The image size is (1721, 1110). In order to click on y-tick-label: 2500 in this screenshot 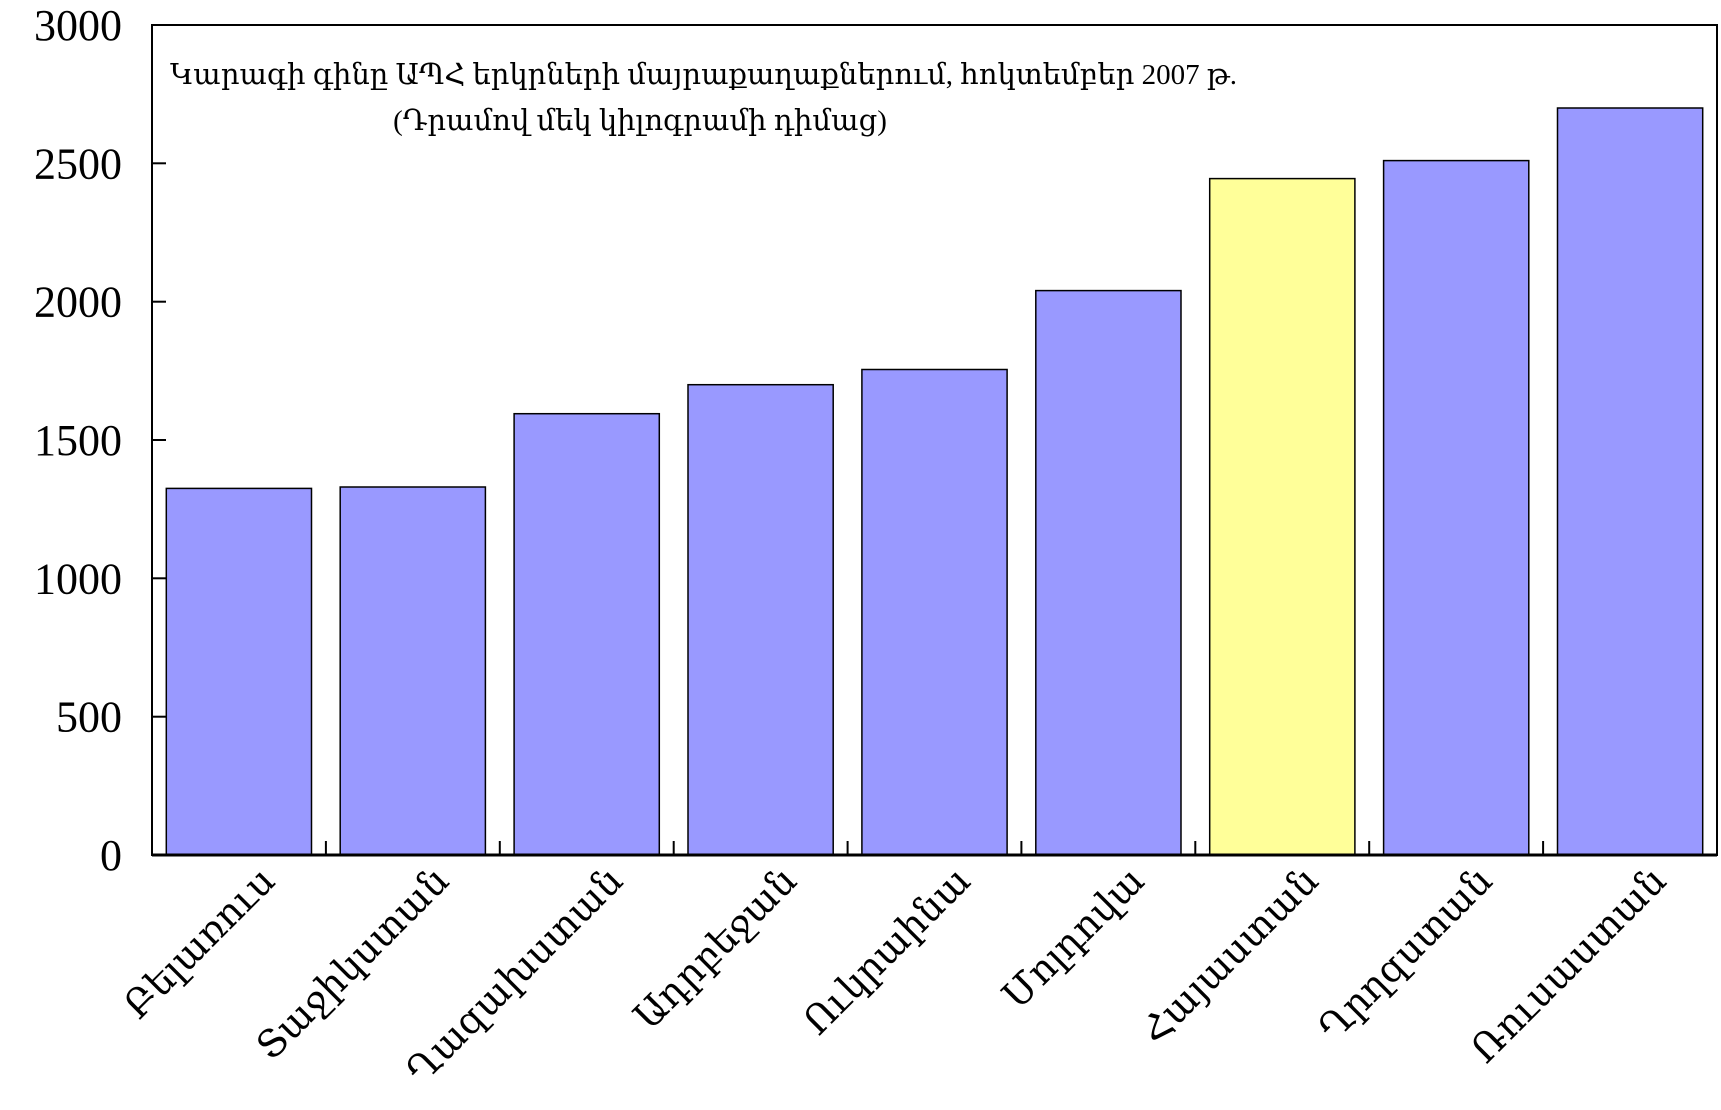, I will do `click(78, 163)`.